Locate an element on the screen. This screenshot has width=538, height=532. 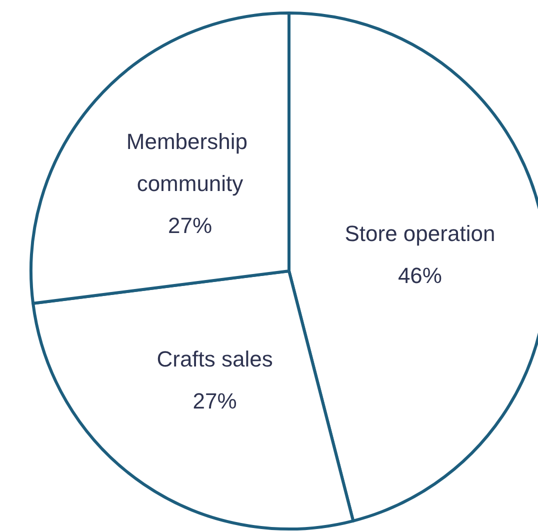
slice-label: Store operation is located at coordinates (420, 233).